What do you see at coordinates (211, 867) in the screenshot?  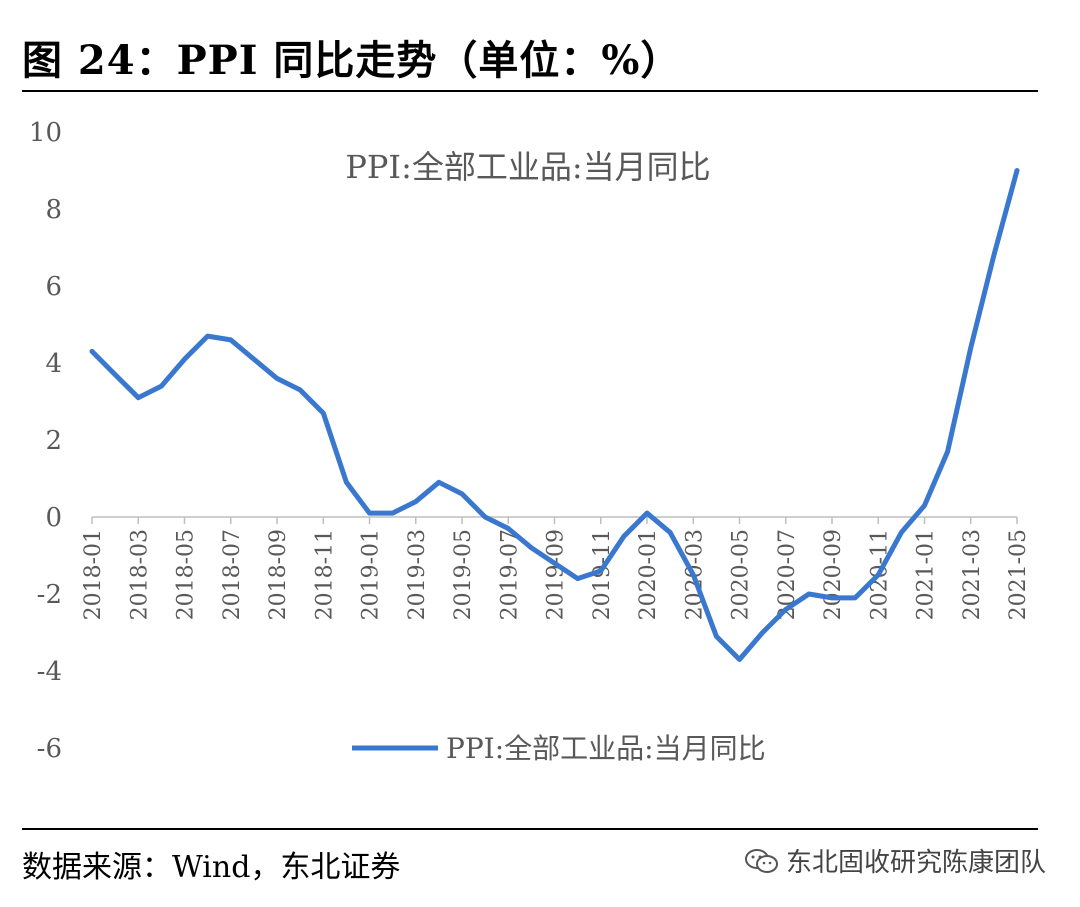 I see `source-note: 数据来源：Wind，东北证券` at bounding box center [211, 867].